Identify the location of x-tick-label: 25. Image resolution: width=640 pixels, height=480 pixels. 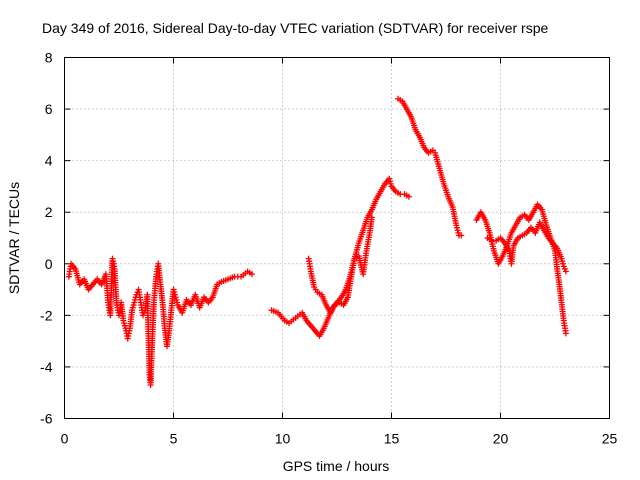
(610, 439).